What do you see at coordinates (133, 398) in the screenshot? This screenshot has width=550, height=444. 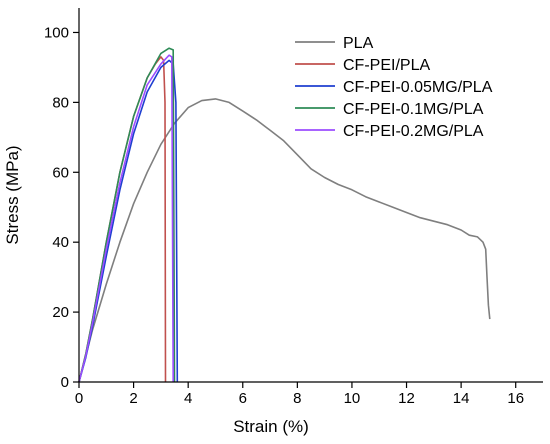 I see `x-tick-label: 2` at bounding box center [133, 398].